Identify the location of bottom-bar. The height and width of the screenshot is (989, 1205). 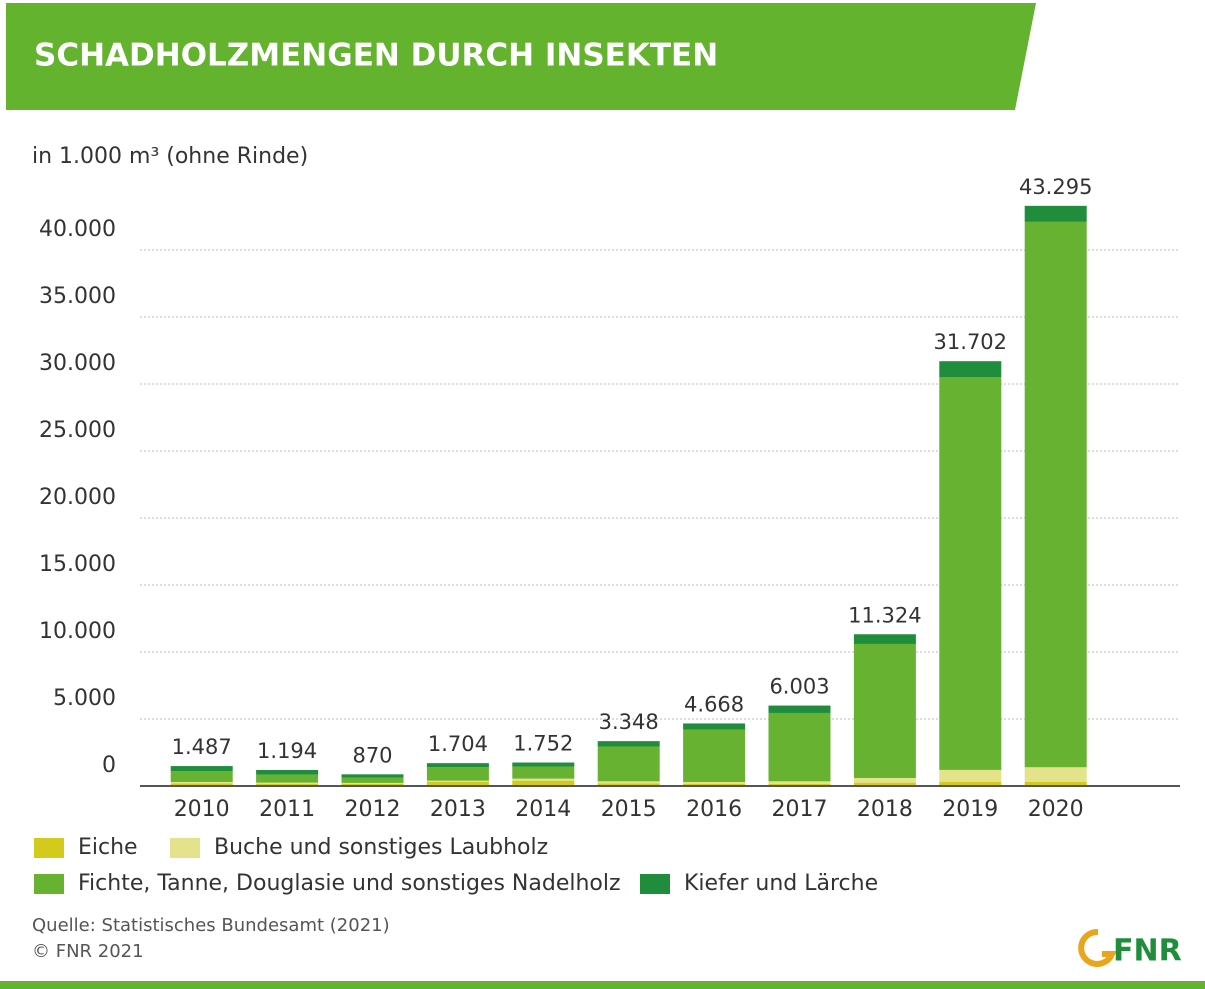
(602, 985).